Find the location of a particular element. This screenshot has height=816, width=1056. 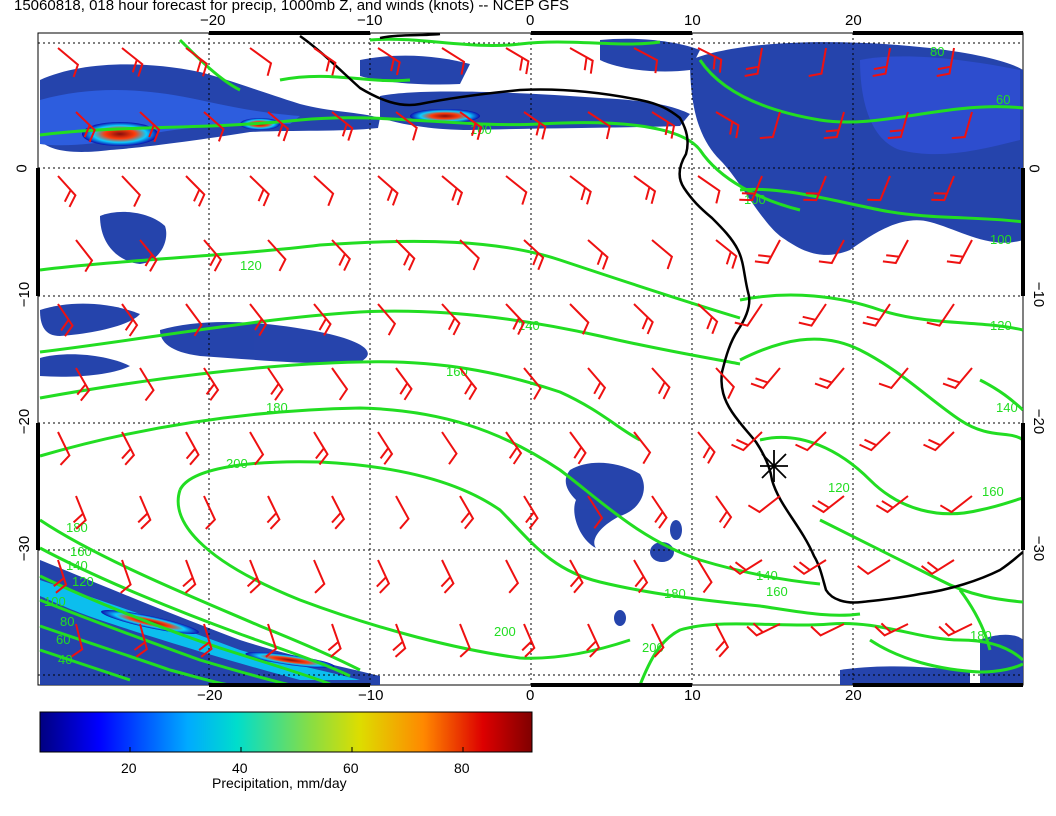

contour-label: 180 is located at coordinates (675, 593).